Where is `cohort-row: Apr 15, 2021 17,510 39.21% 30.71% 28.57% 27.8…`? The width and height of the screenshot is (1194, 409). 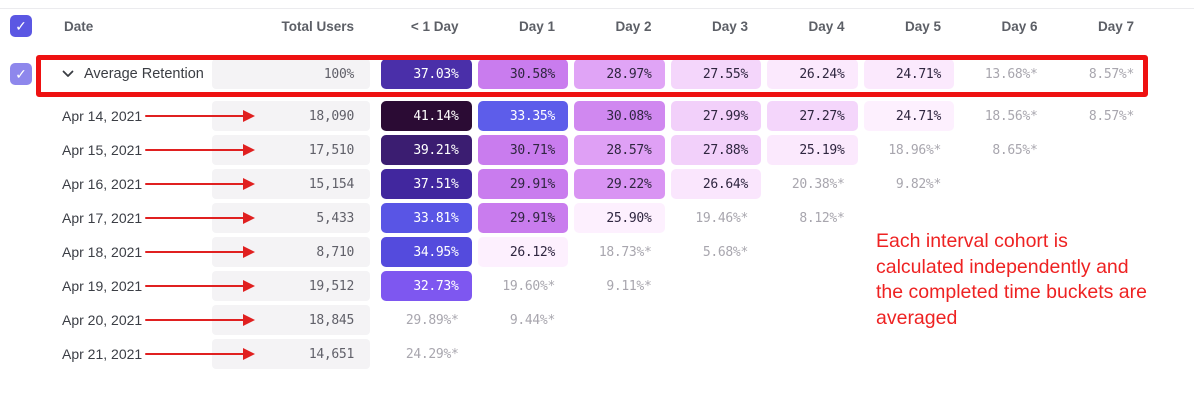
cohort-row: Apr 15, 2021 17,510 39.21% 30.71% 28.57% 27.8… is located at coordinates (575, 150).